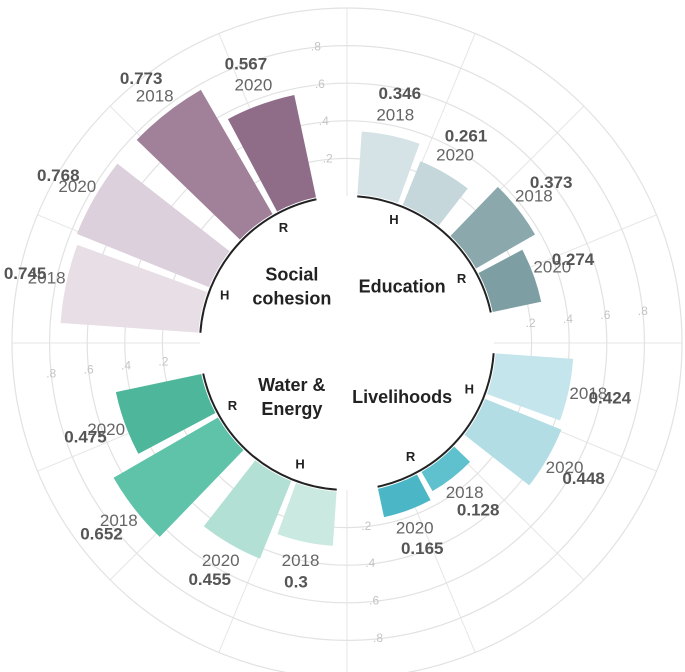 The height and width of the screenshot is (672, 685). What do you see at coordinates (141, 78) in the screenshot?
I see `value-label: 0.773` at bounding box center [141, 78].